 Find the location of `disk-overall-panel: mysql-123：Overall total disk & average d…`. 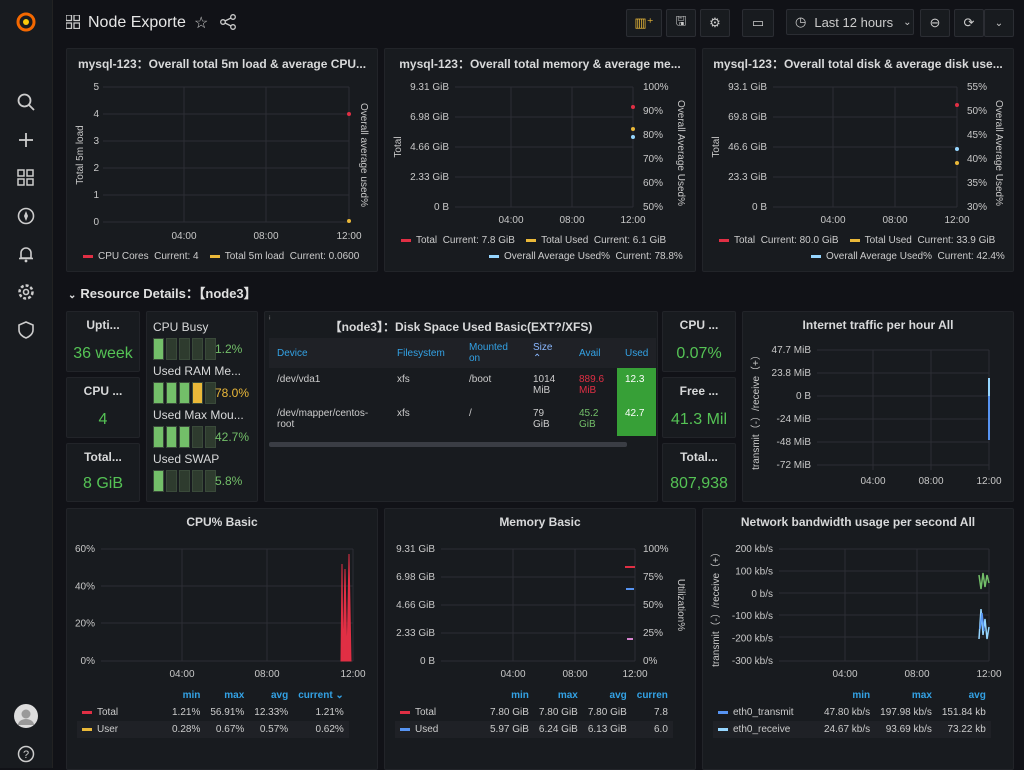

disk-overall-panel: mysql-123：Overall total disk & average d… is located at coordinates (858, 160).